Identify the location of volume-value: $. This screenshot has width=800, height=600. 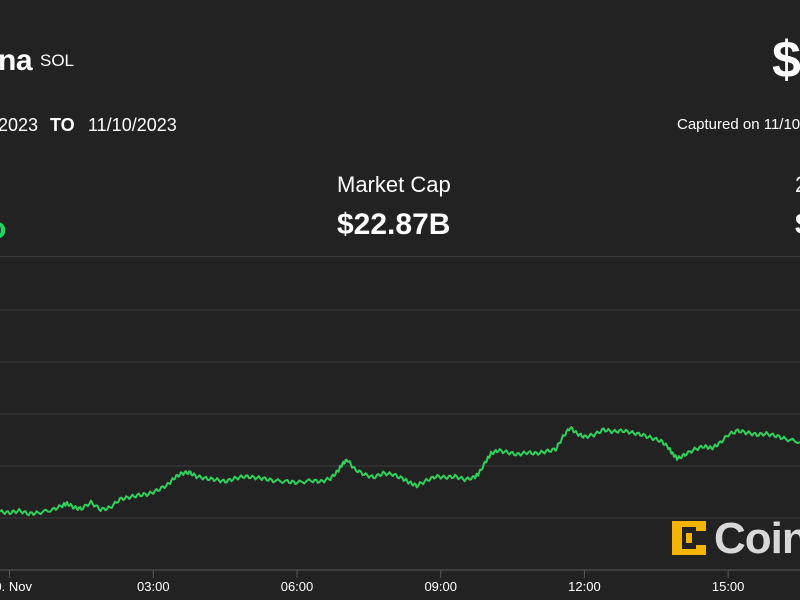
(797, 225).